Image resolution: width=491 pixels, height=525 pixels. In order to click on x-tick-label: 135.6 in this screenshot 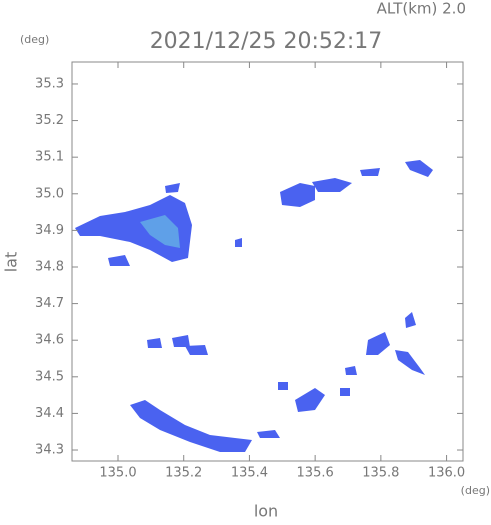, I will do `click(315, 473)`.